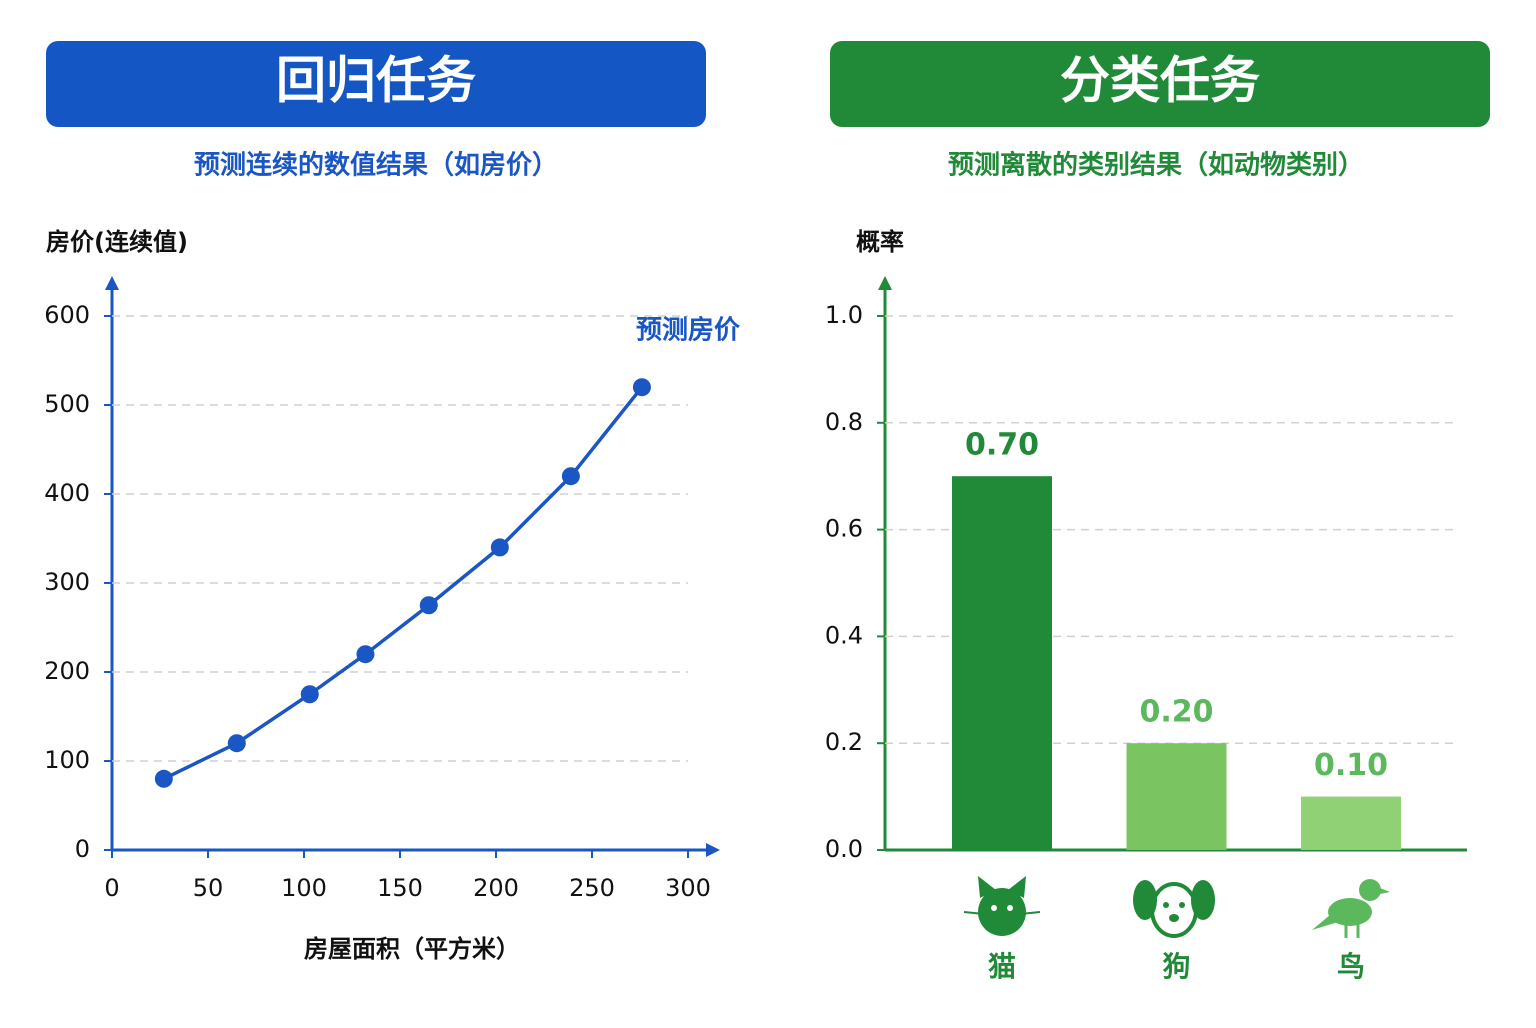 The width and height of the screenshot is (1536, 1028). Describe the element at coordinates (117, 242) in the screenshot. I see `y-axis-label: 房价(连续值)` at that location.